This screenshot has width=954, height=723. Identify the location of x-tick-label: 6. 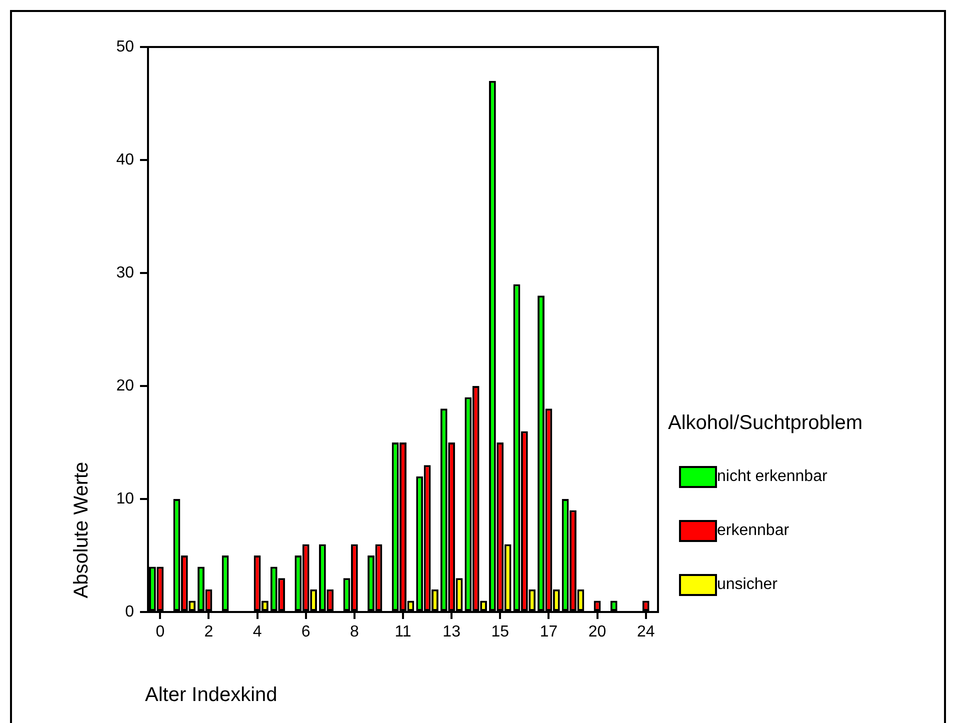
(305, 631).